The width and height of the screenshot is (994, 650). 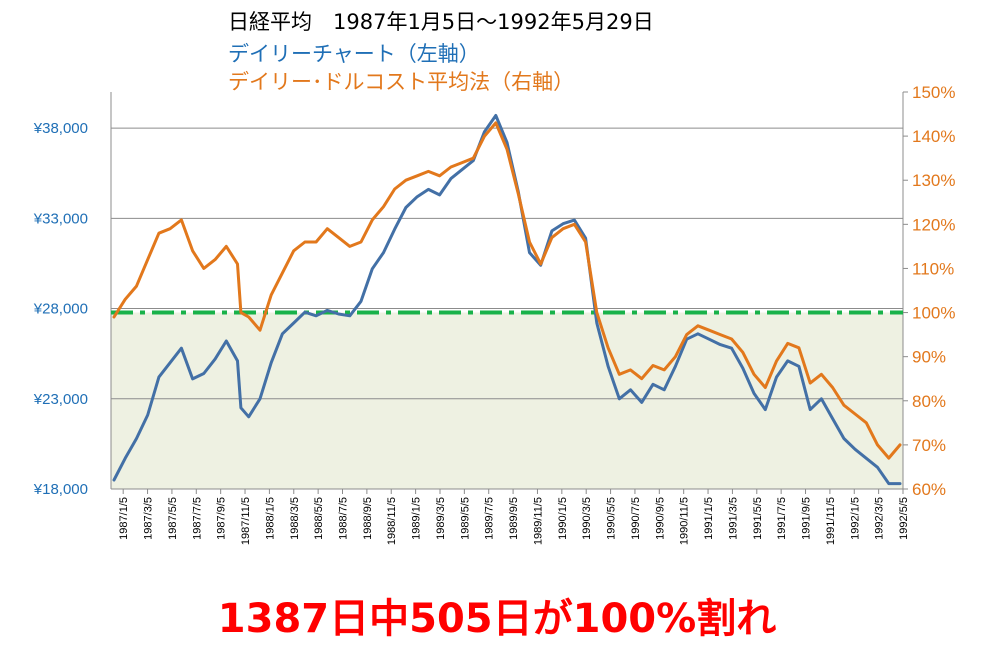 I want to click on x-axis-tick-label: 1987/9/5, so click(x=222, y=518).